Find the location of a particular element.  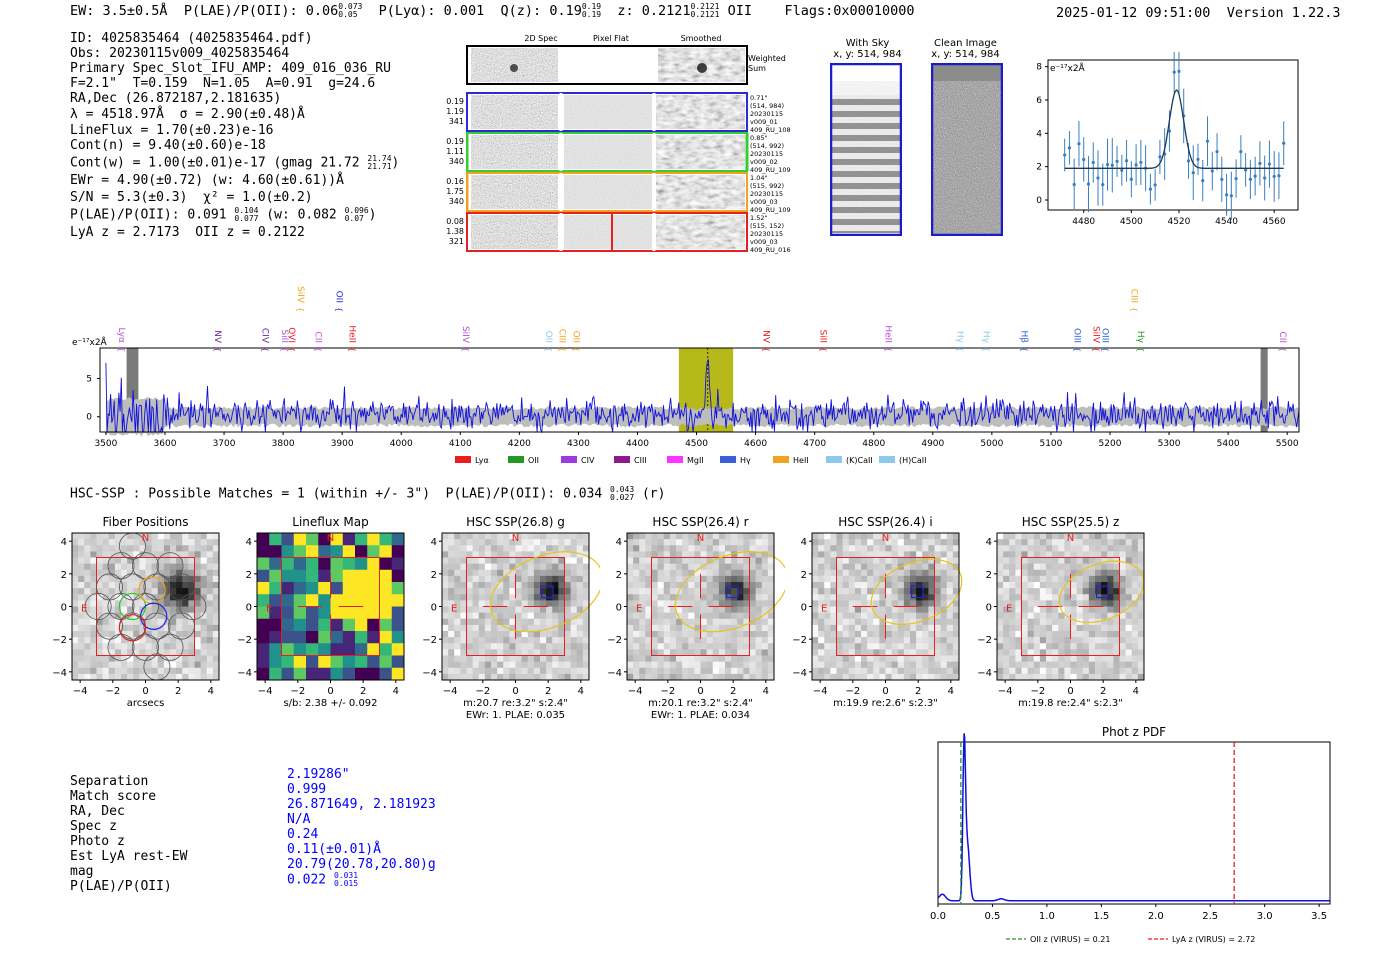

plae-text: P(LAE)/P(OII): 0.091 is located at coordinates (148, 215).